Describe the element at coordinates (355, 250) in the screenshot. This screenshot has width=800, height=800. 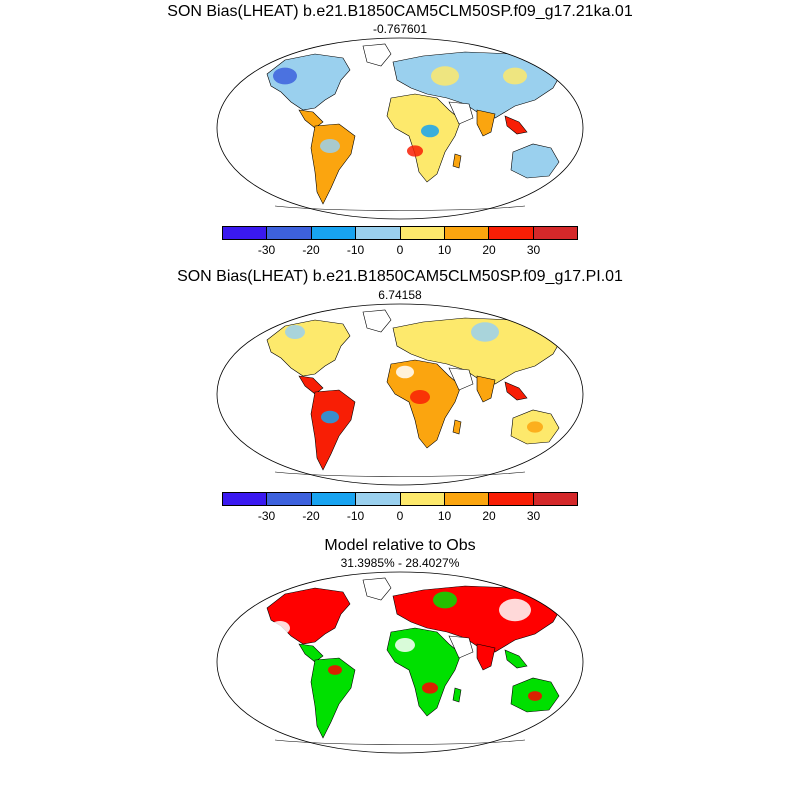
I see `colorbar-1-tick: -10` at that location.